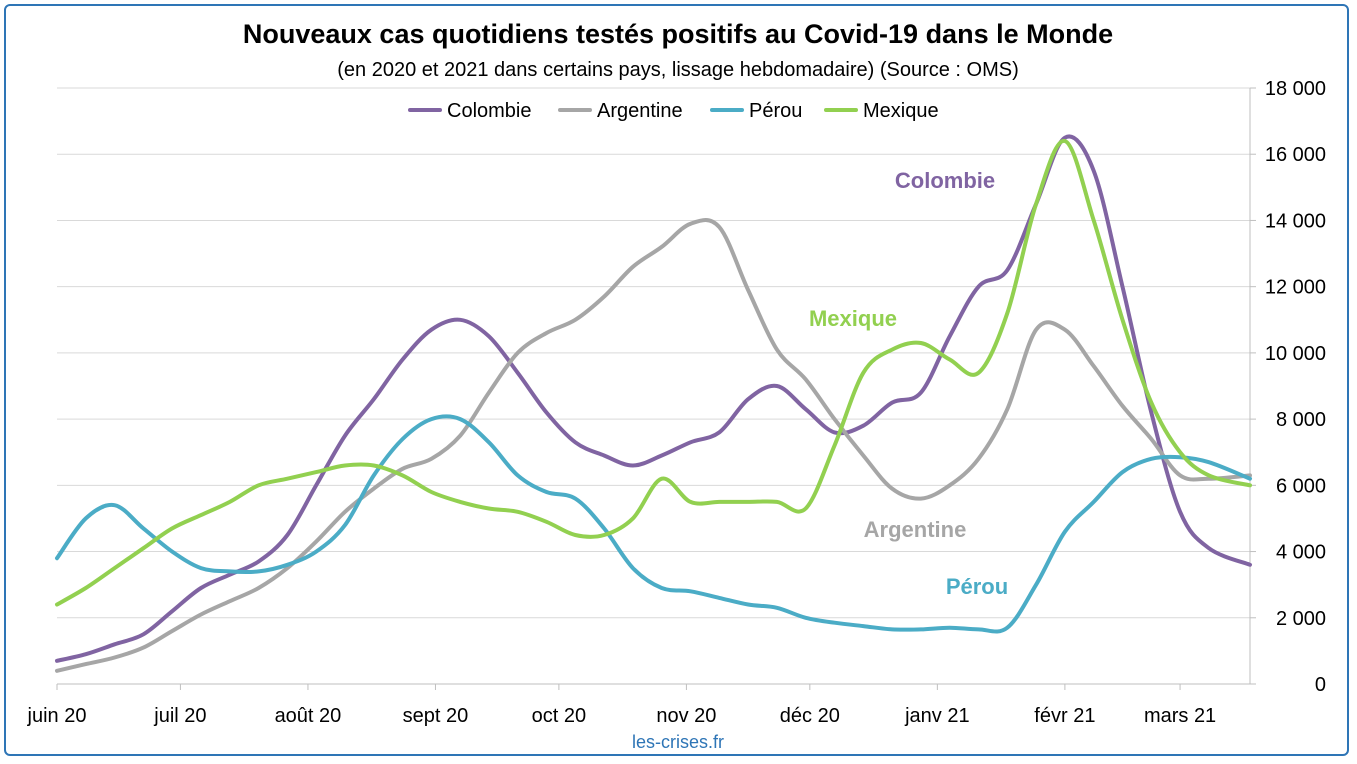  Describe the element at coordinates (1064, 716) in the screenshot. I see `x-tick-label: févr 21` at that location.